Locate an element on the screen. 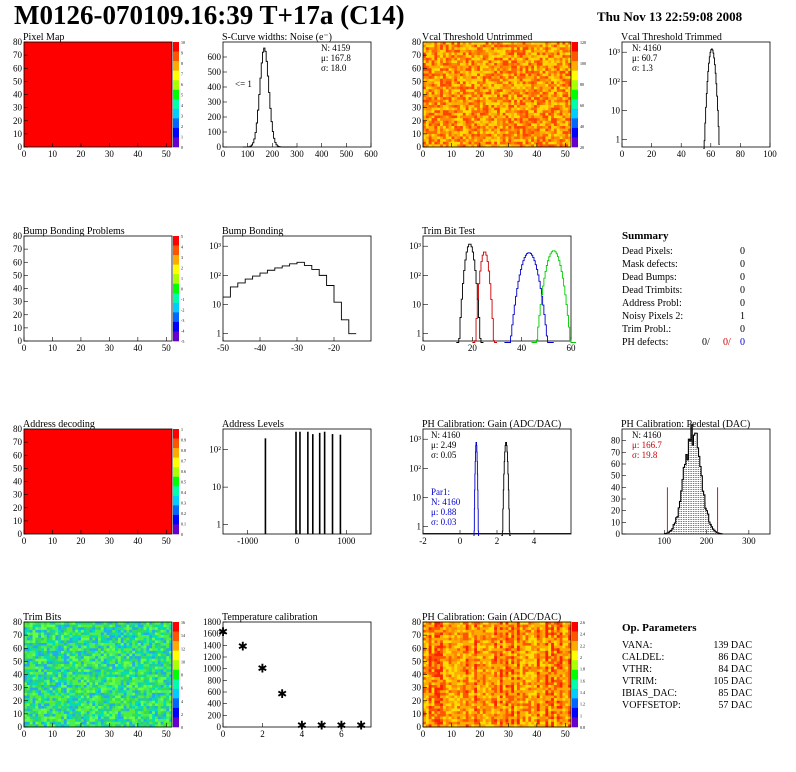  chart-title: Vcal Threshold Untrimmed is located at coordinates (477, 37).